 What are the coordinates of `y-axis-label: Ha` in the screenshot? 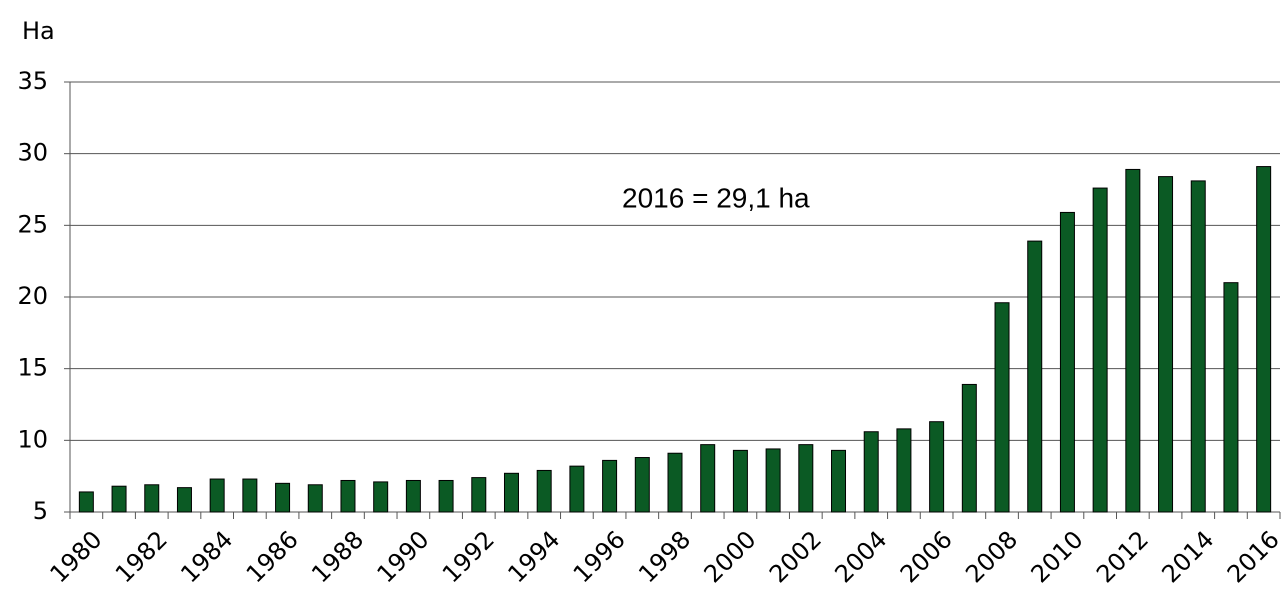 It's located at (38, 31).